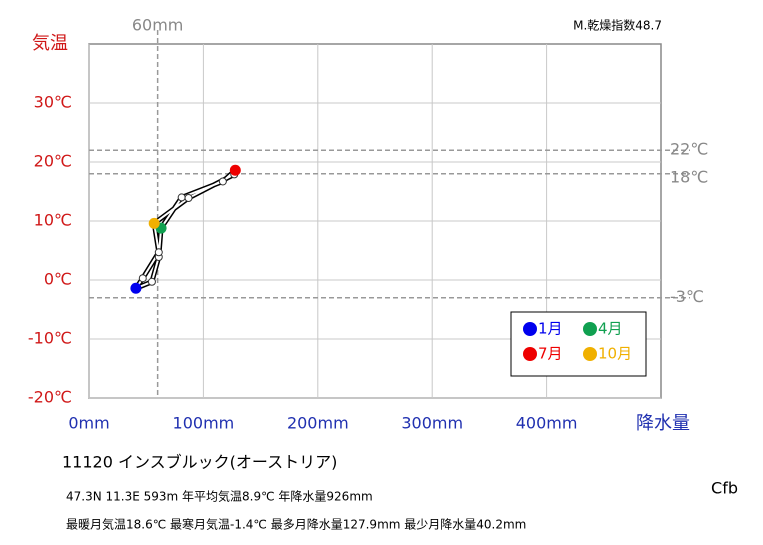 This screenshot has height=545, width=763. I want to click on legend-label: 4月, so click(610, 329).